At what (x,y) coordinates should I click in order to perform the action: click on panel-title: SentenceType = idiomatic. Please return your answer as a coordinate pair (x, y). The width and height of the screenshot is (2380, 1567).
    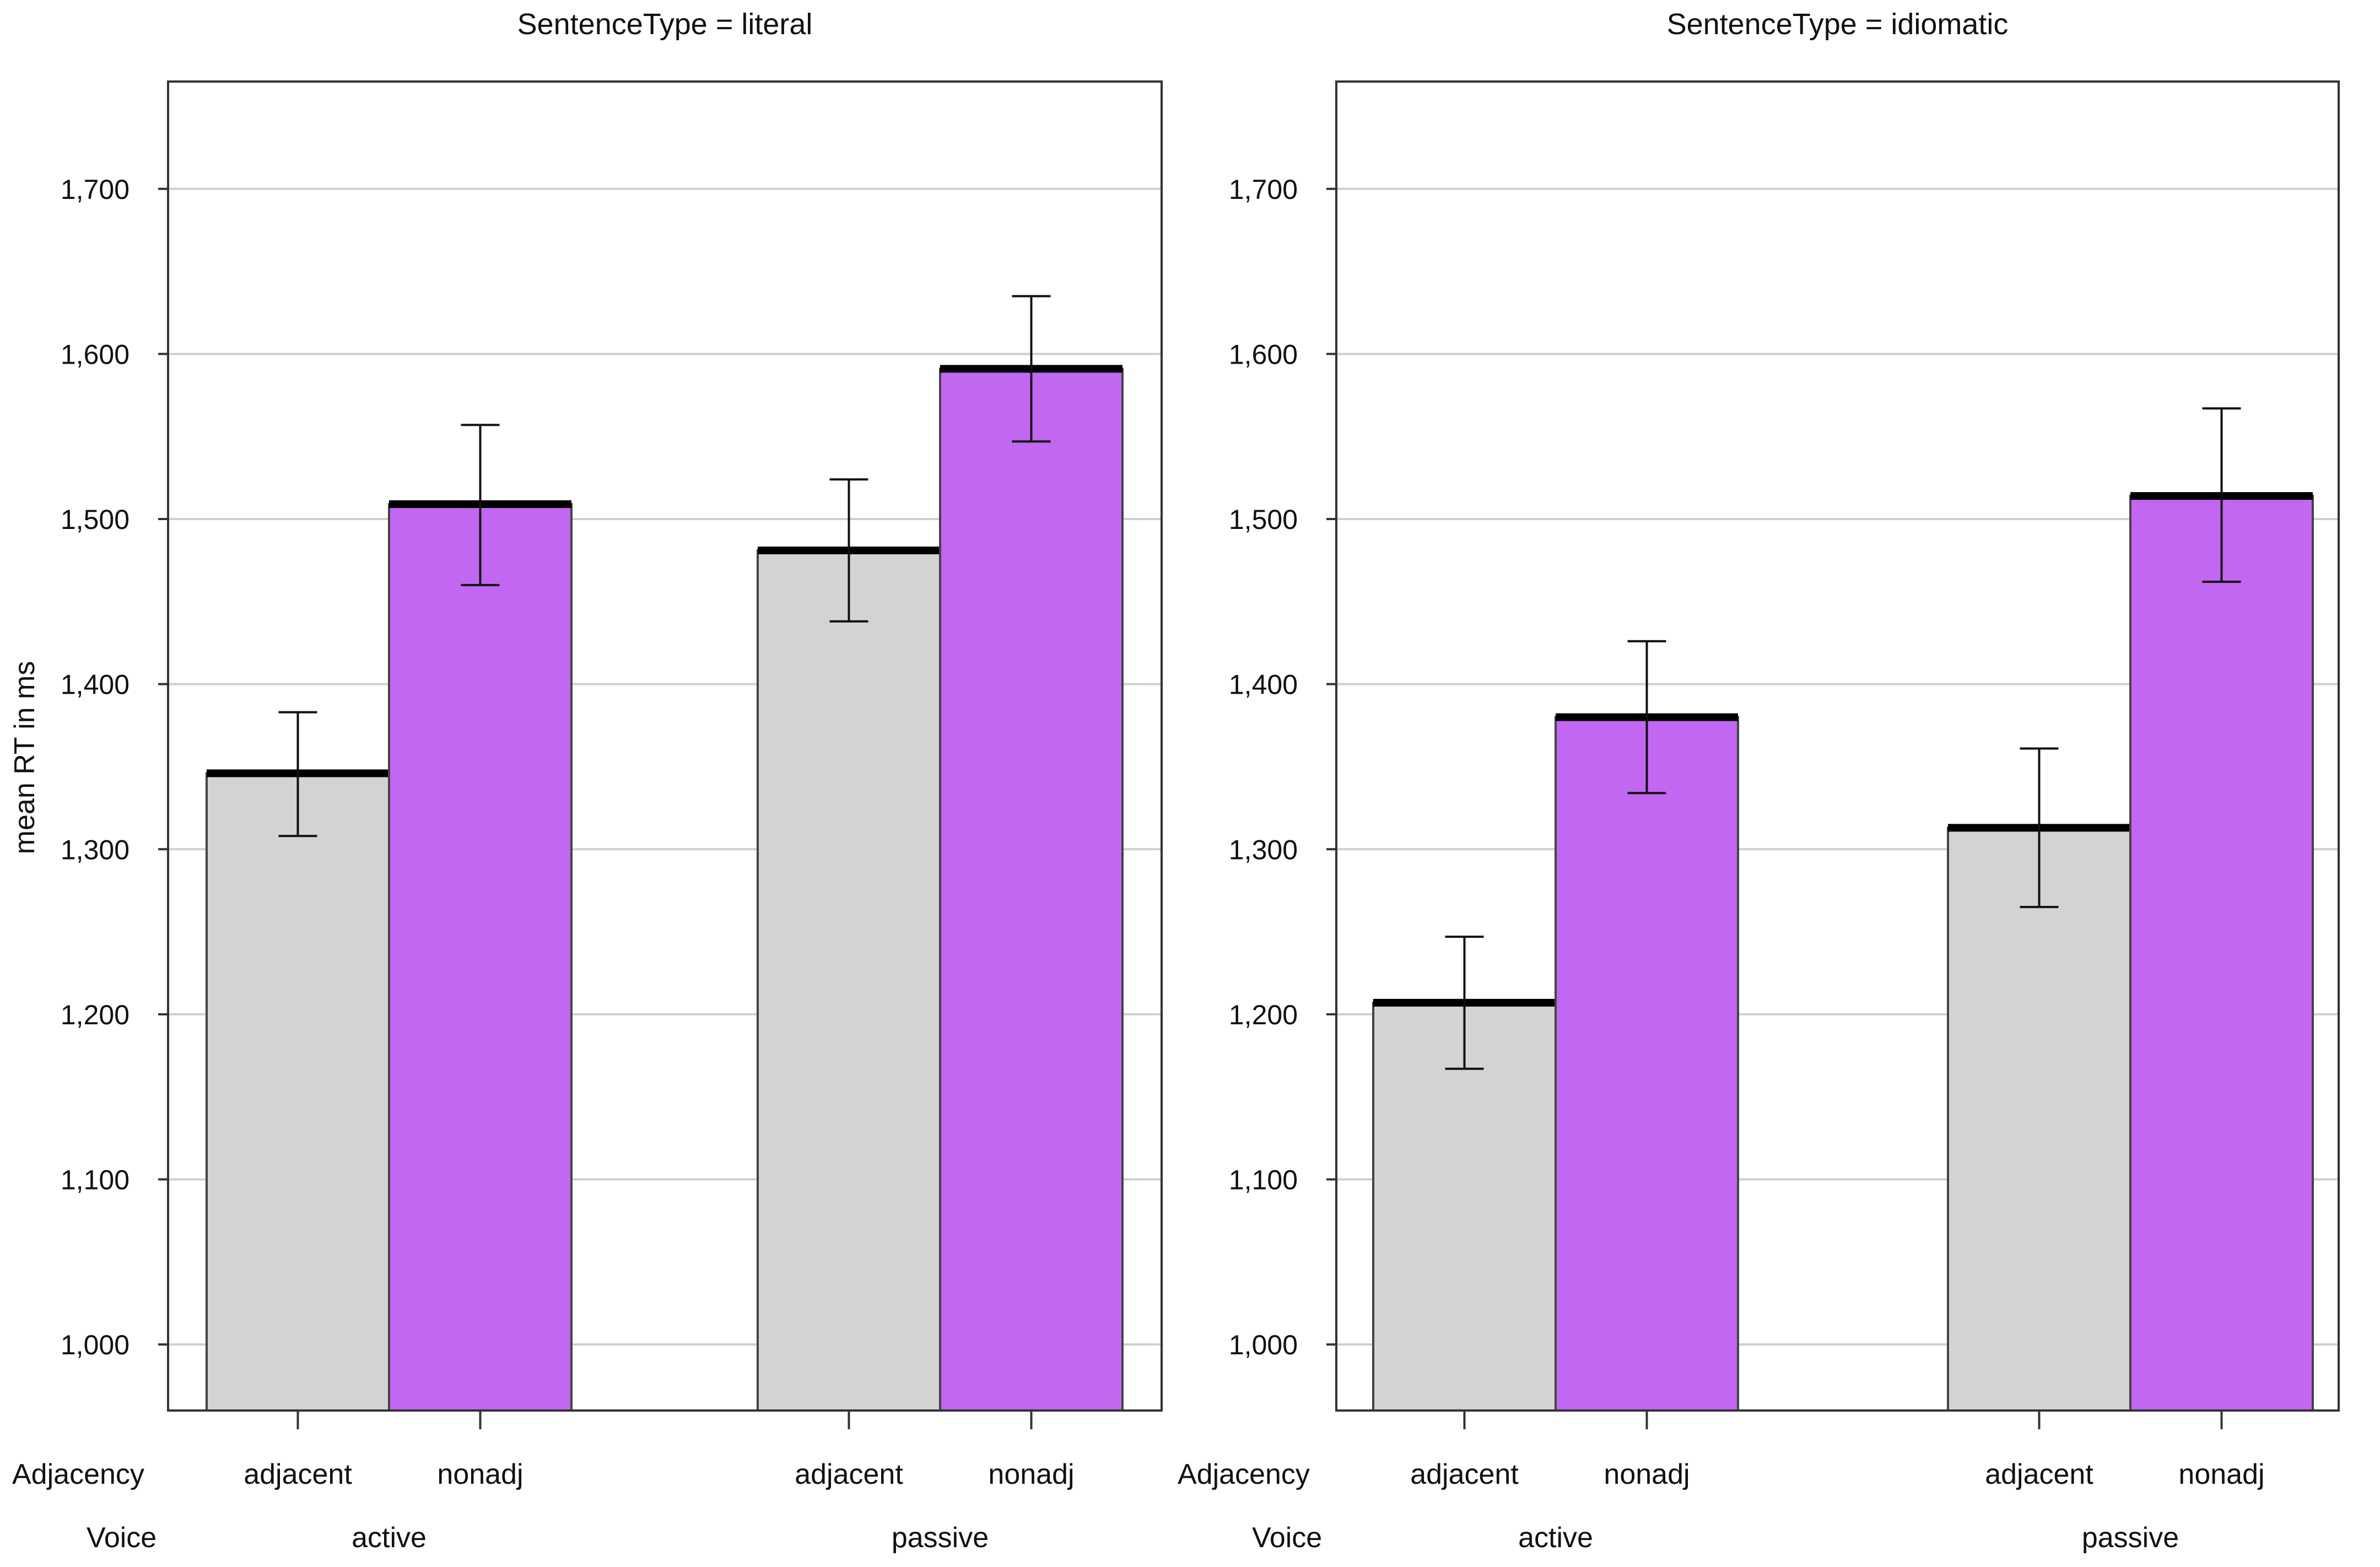
    Looking at the image, I should click on (1838, 24).